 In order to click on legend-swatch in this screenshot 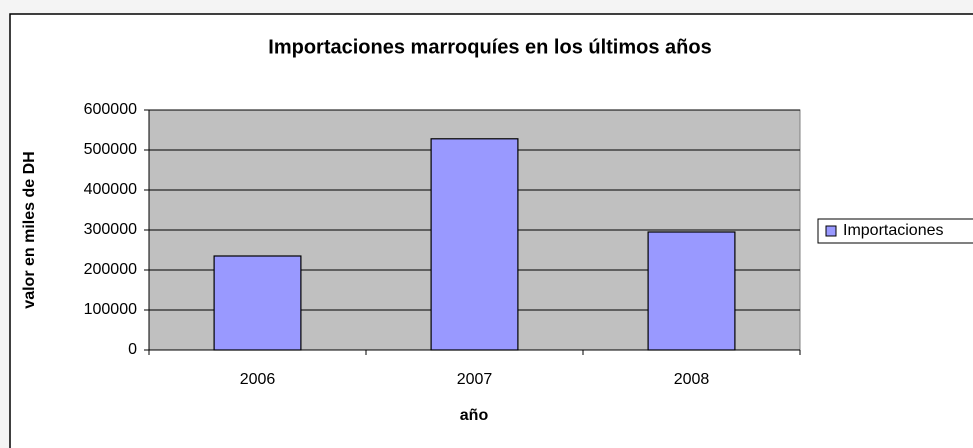, I will do `click(831, 231)`.